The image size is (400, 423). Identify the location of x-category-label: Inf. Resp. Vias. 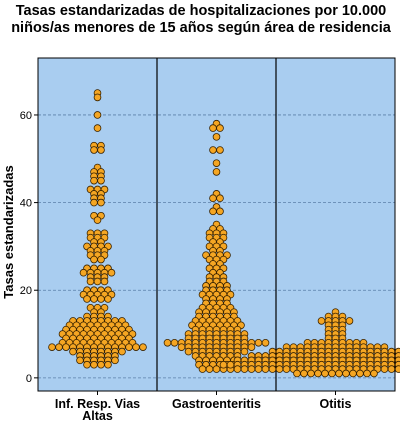
(97, 404).